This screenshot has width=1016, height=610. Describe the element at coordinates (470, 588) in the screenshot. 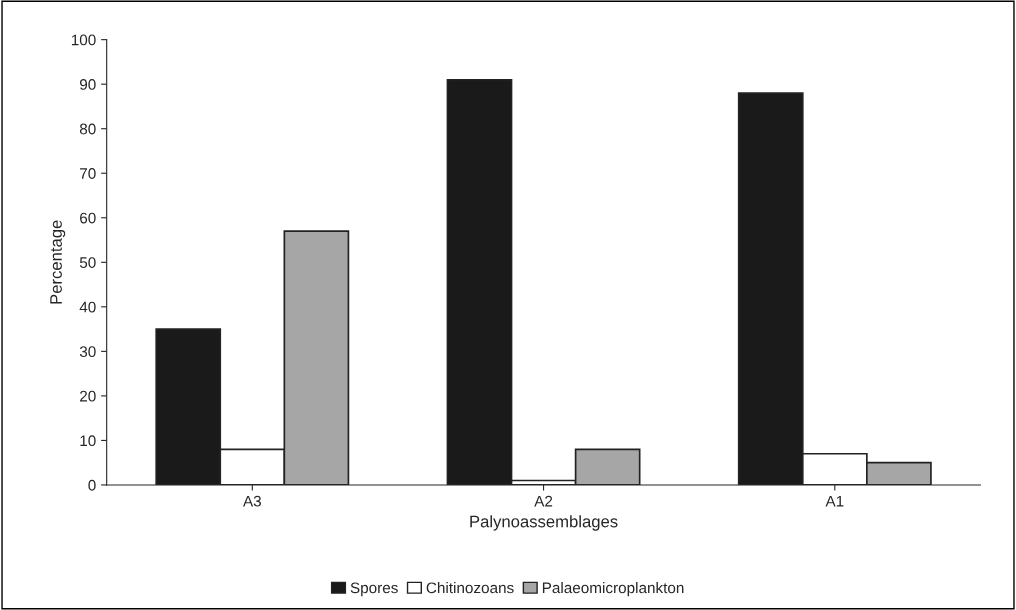

I see `legend-label: Chitinozoans` at that location.